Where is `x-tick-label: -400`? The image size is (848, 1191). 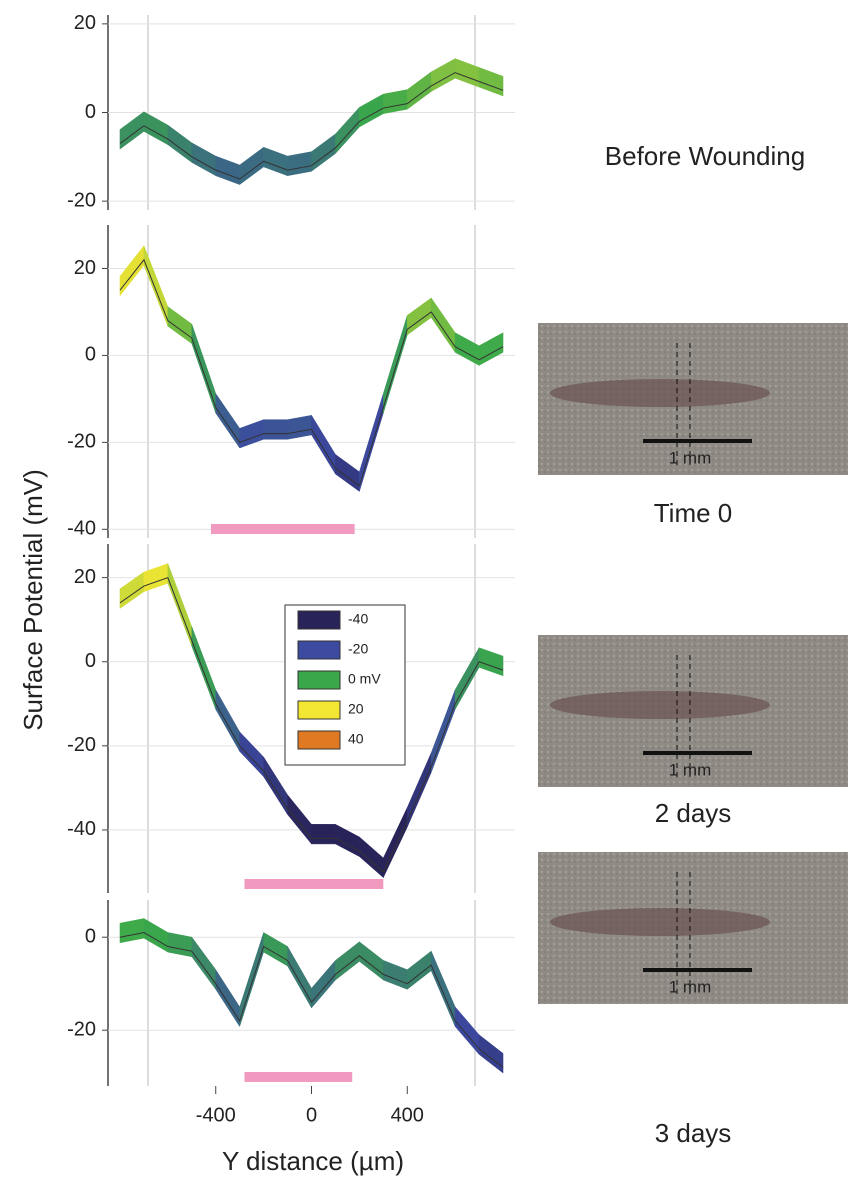 x-tick-label: -400 is located at coordinates (216, 1115).